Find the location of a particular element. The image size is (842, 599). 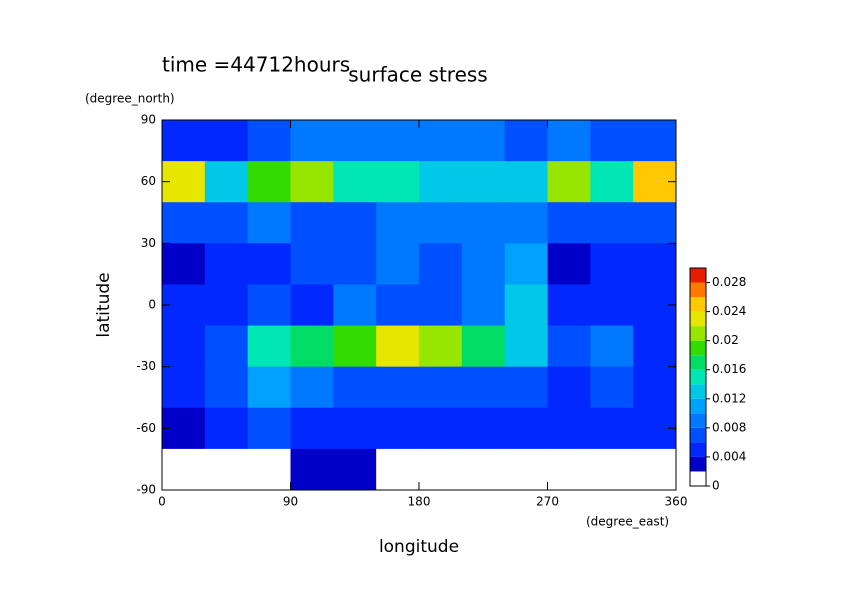

y-unit: (degree_north) is located at coordinates (130, 99).